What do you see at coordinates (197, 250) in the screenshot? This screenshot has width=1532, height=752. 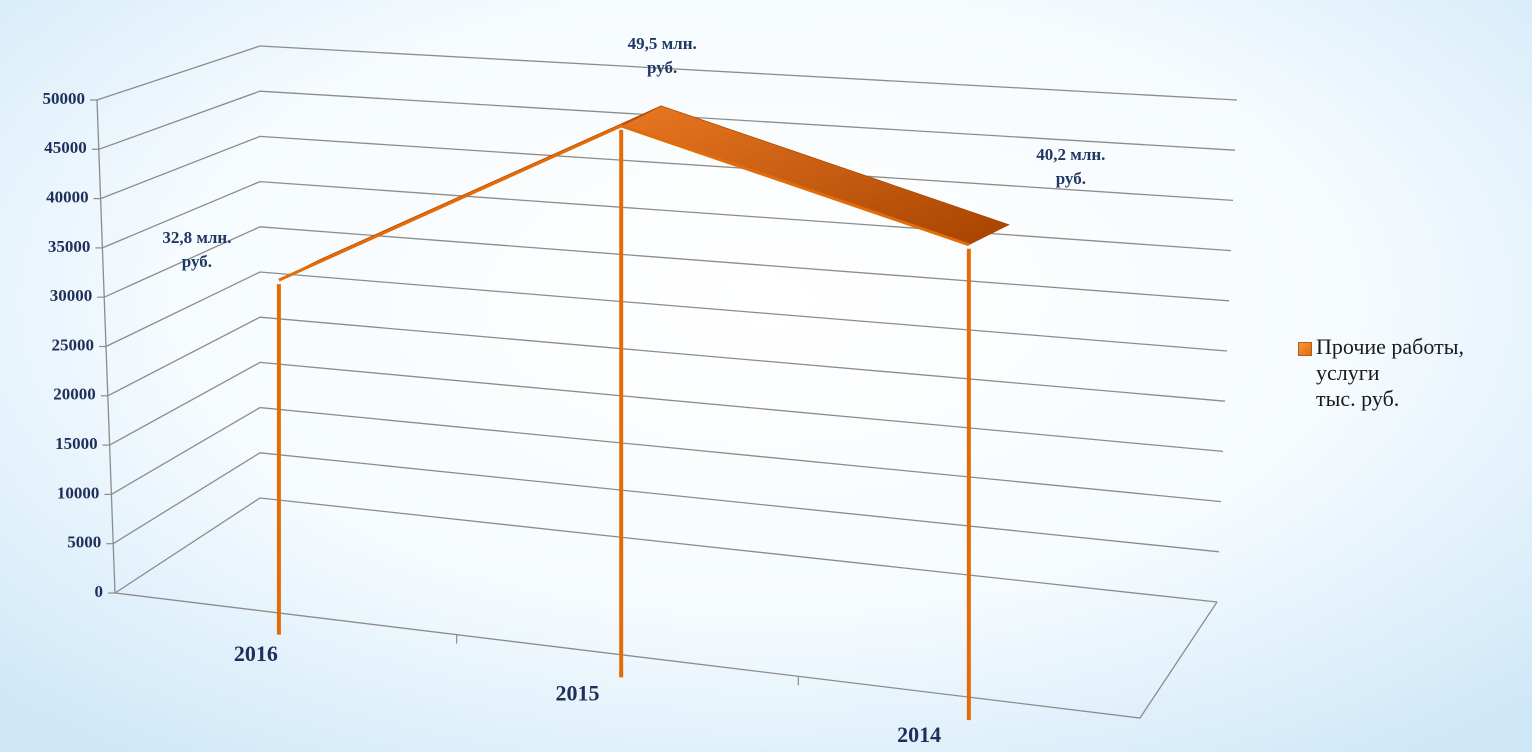 I see `data-label: 32,8 млн. руб.` at bounding box center [197, 250].